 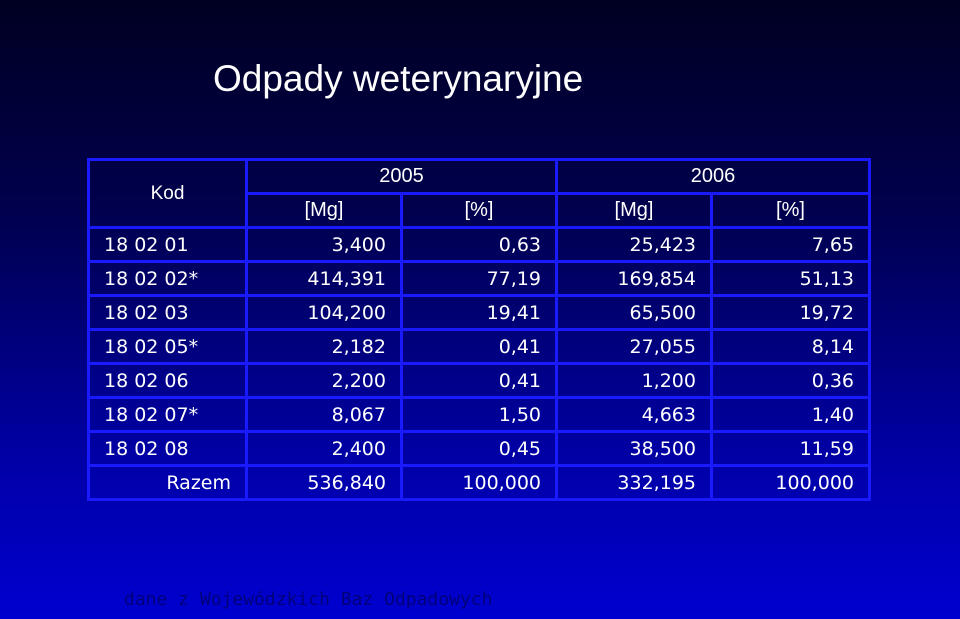 I want to click on waste-code-cell: 18 02 08, so click(x=167, y=448).